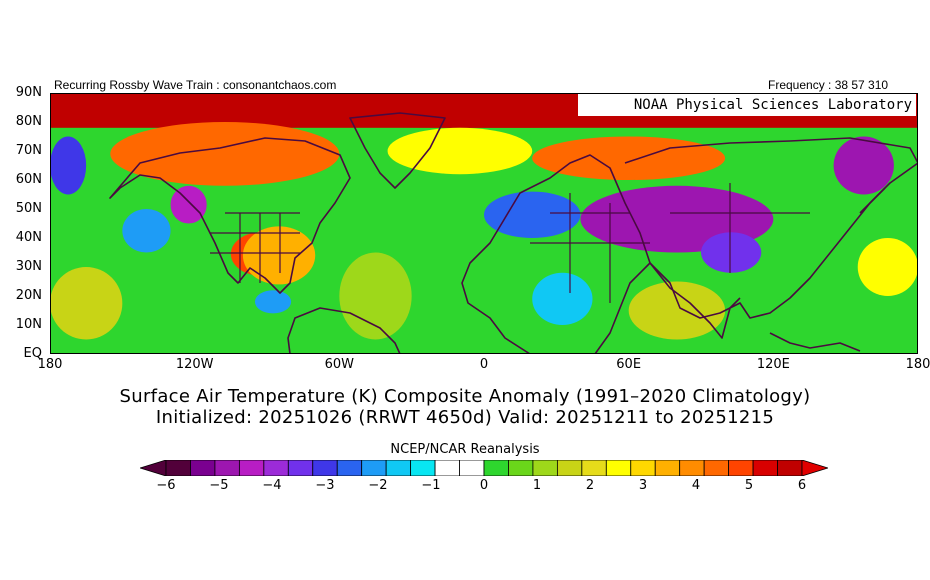 Image resolution: width=930 pixels, height=580 pixels. I want to click on lon-label: 120W, so click(194, 364).